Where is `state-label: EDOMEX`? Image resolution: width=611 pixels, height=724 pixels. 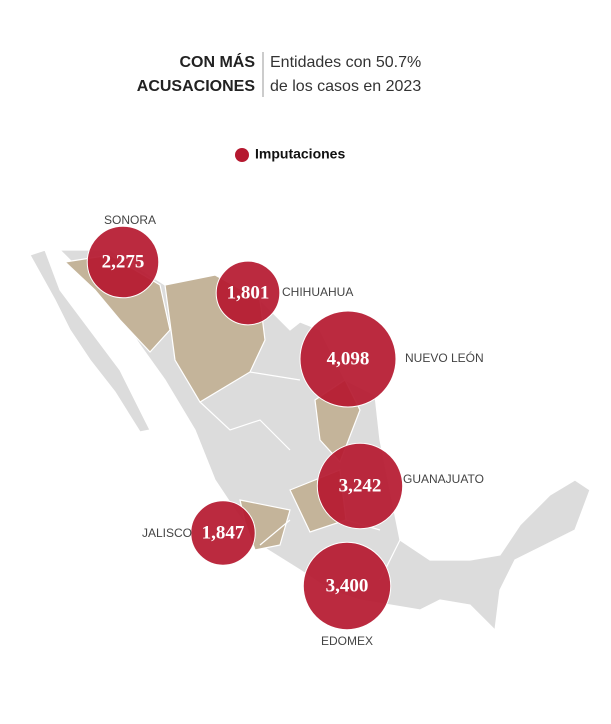
state-label: EDOMEX is located at coordinates (347, 641).